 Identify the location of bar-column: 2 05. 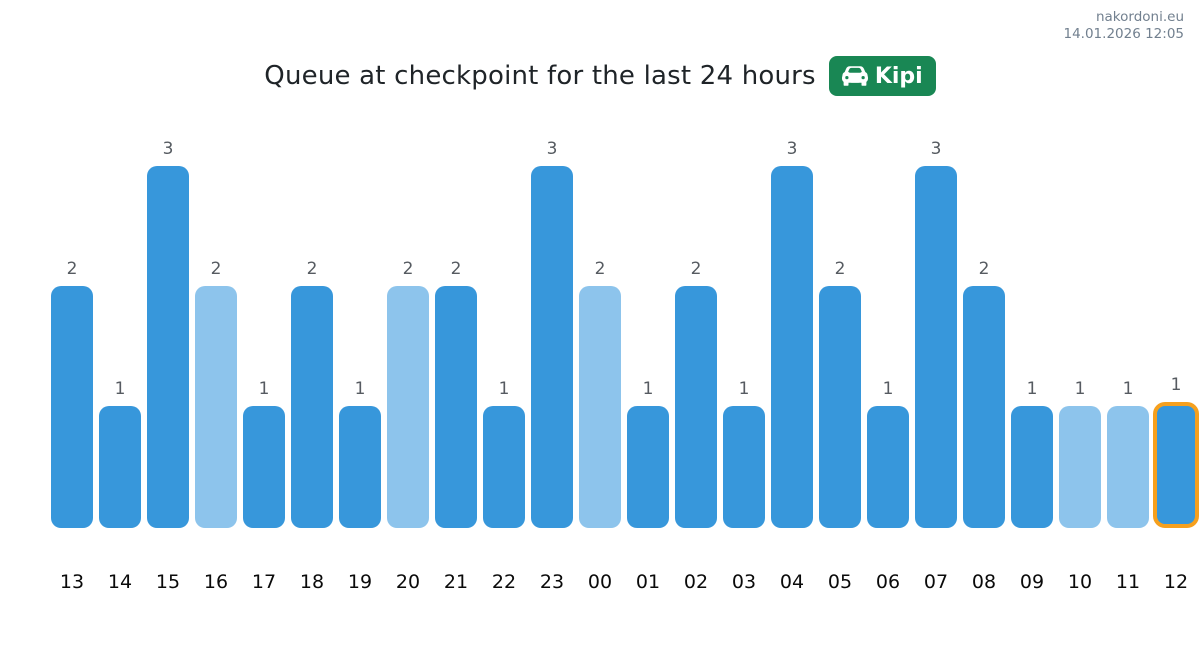
(840, 426).